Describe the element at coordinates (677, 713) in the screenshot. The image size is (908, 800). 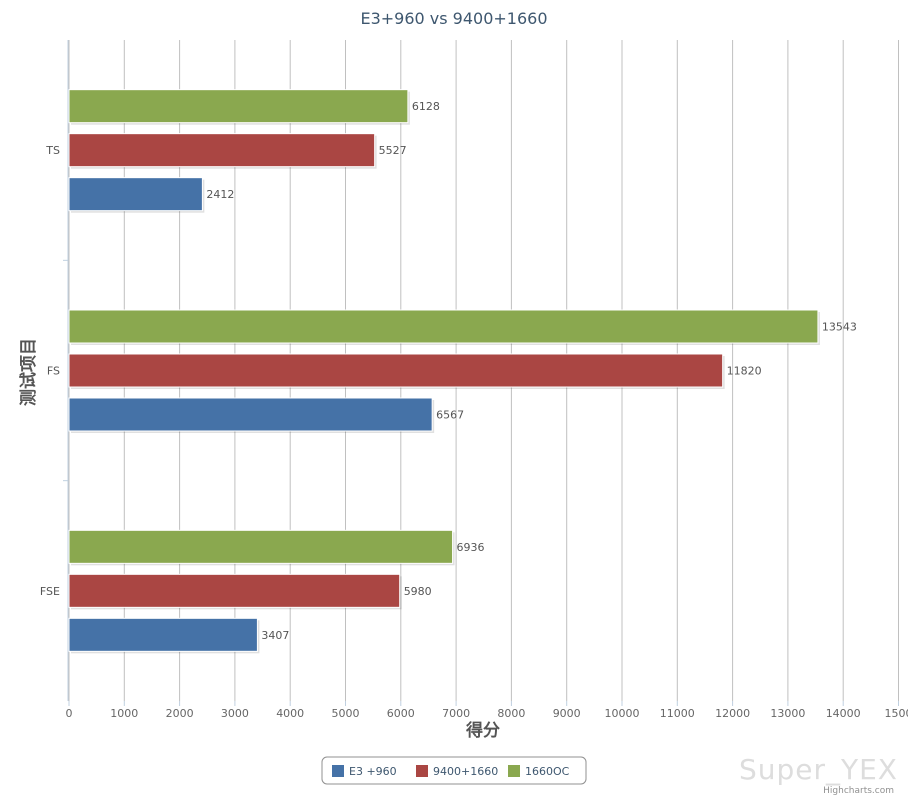
I see `x-tick-label: 11000` at that location.